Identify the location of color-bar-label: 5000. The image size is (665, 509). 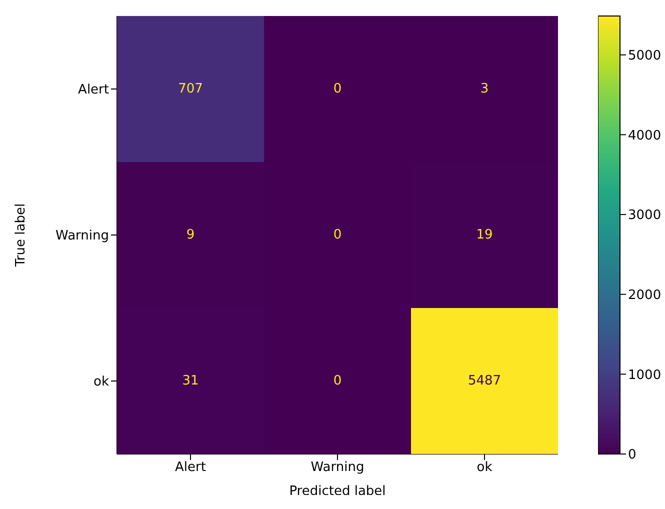
(645, 56).